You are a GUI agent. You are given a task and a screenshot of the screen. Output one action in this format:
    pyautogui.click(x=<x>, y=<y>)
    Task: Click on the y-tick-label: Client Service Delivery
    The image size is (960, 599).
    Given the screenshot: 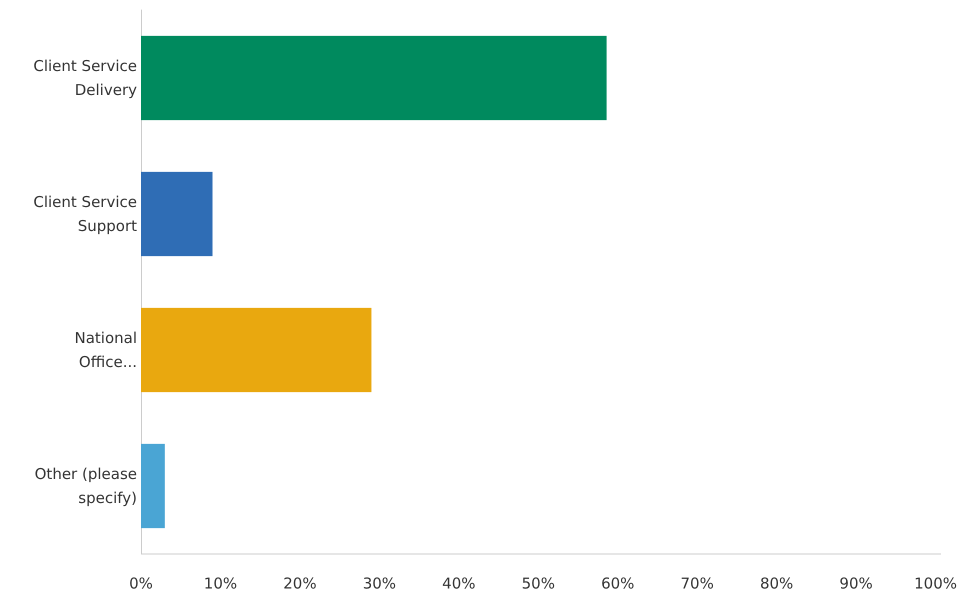 What is the action you would take?
    pyautogui.click(x=85, y=78)
    